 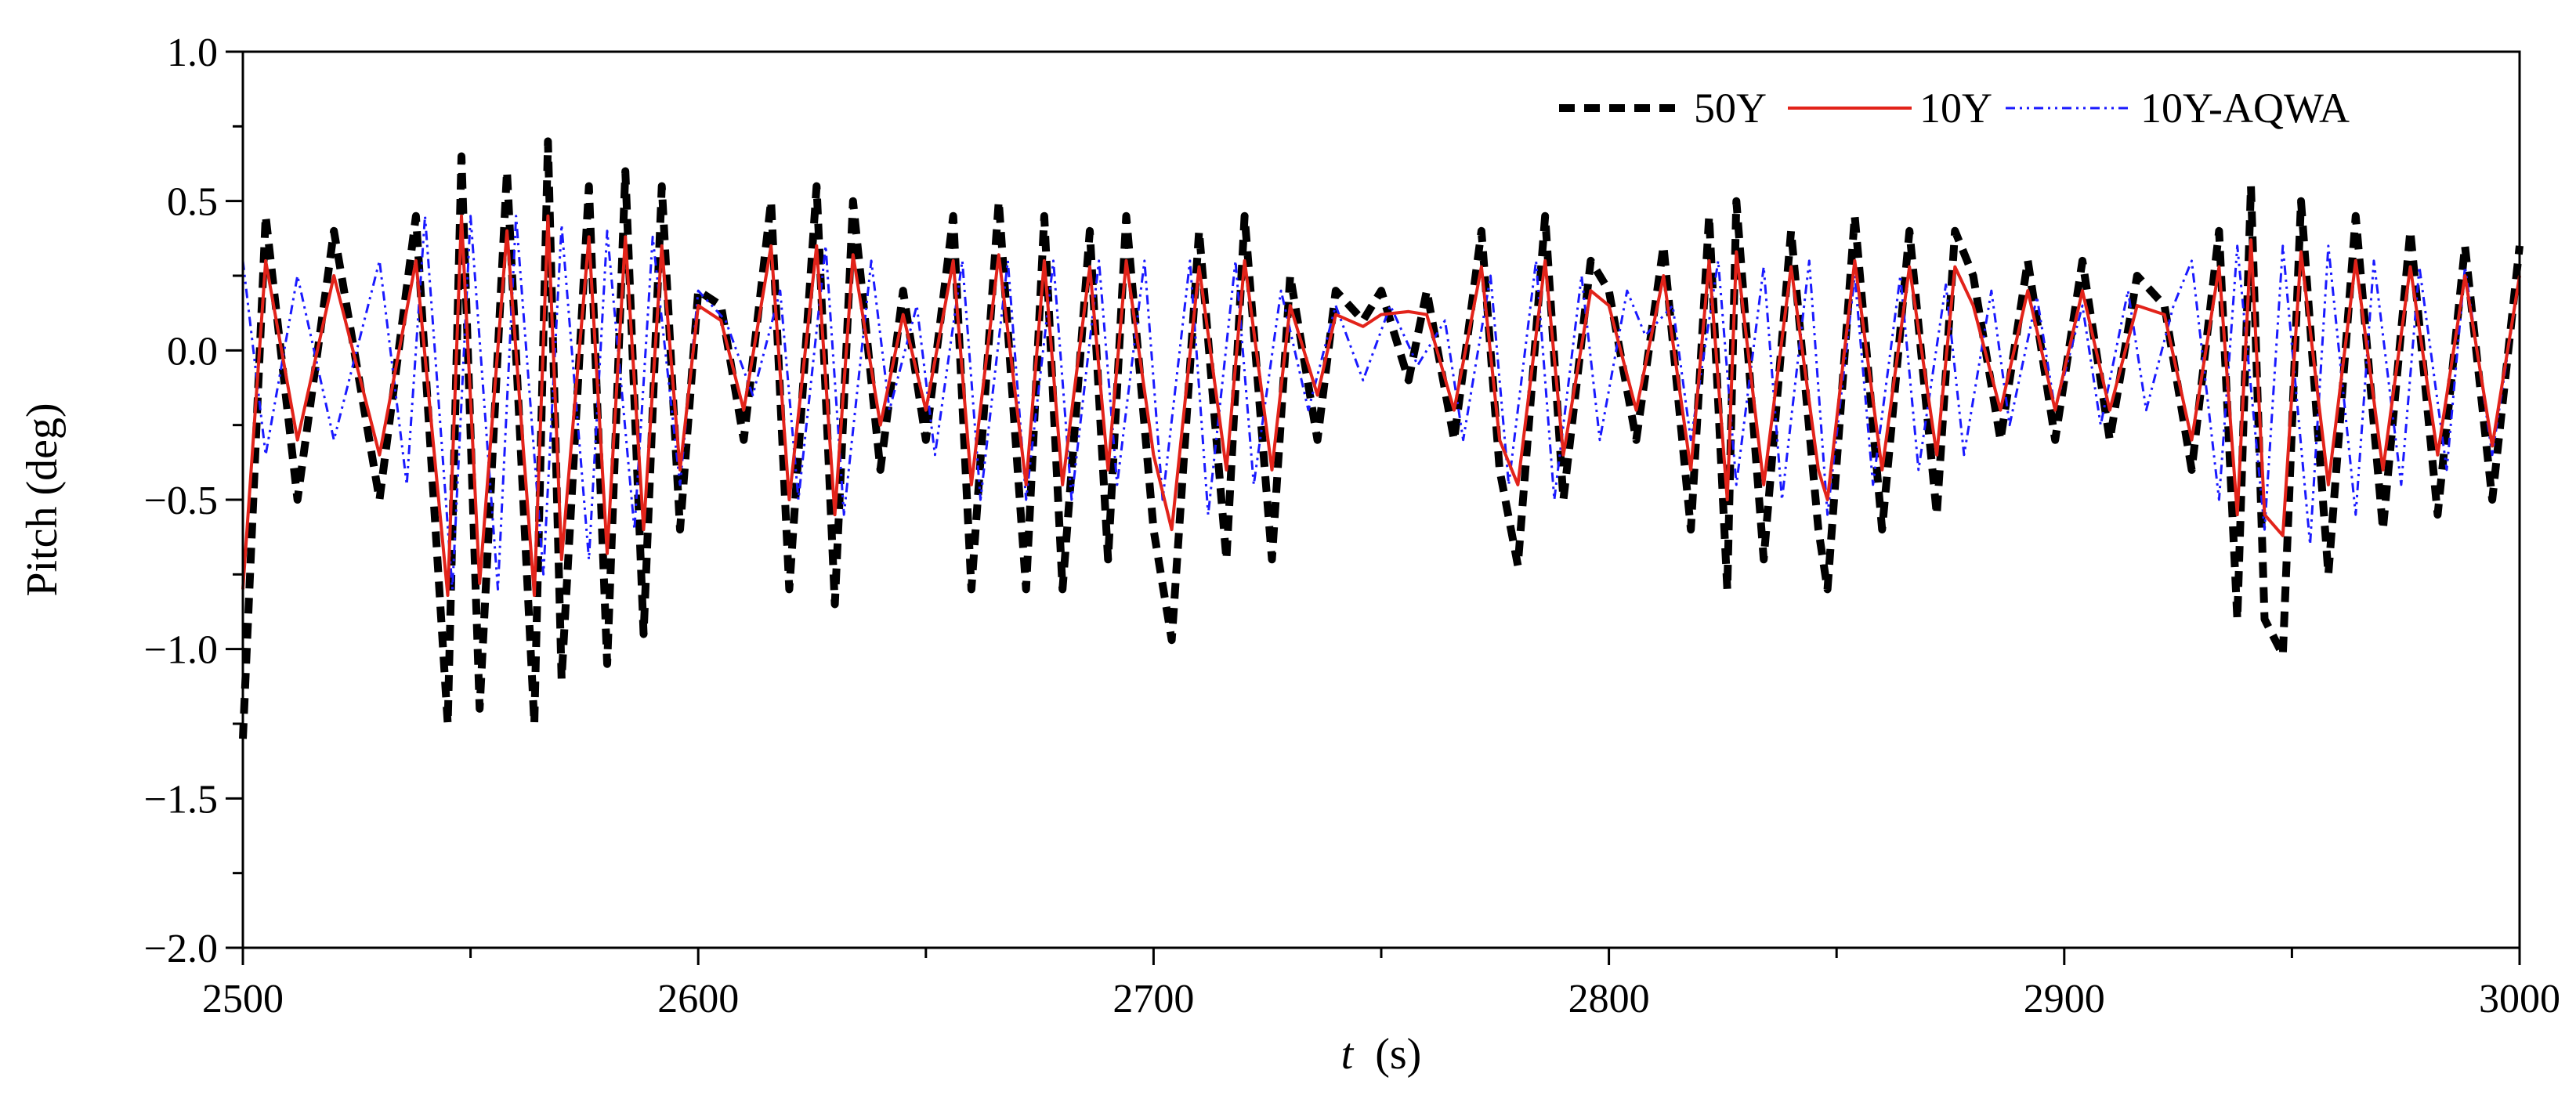 I want to click on y-tick-label: −1.0, so click(x=181, y=650).